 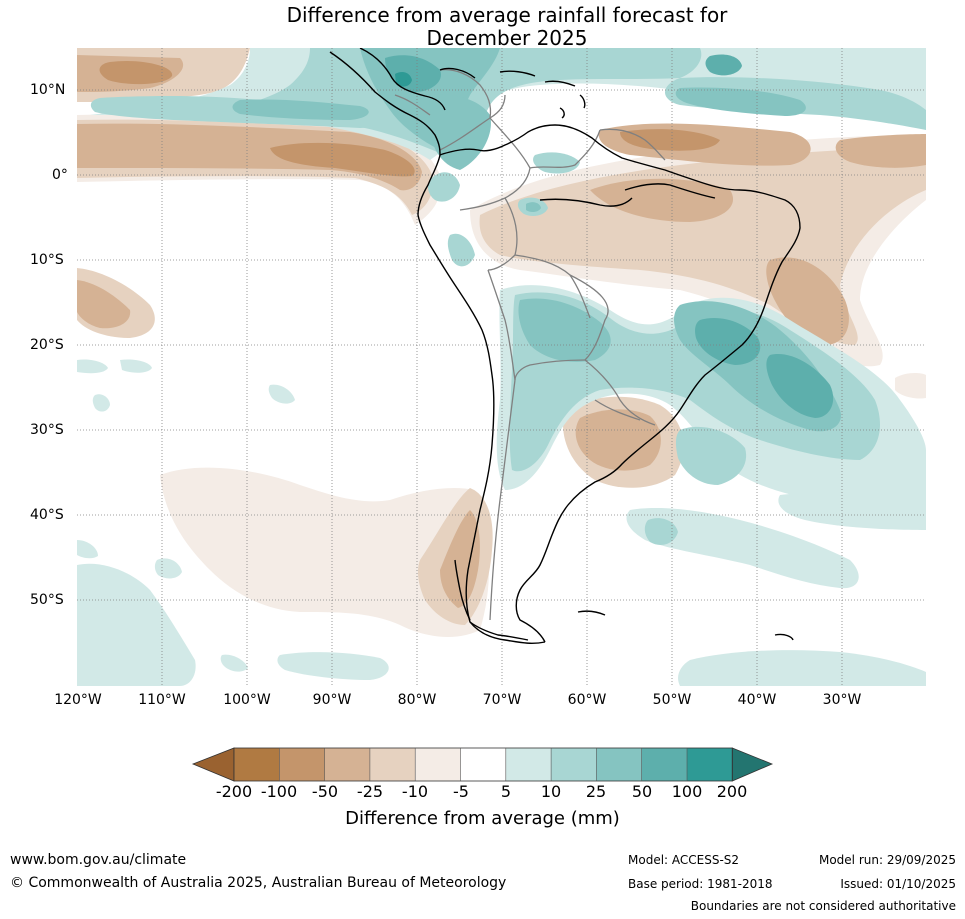 What do you see at coordinates (887, 860) in the screenshot?
I see `model-run-text: Model run: 29/09/2025` at bounding box center [887, 860].